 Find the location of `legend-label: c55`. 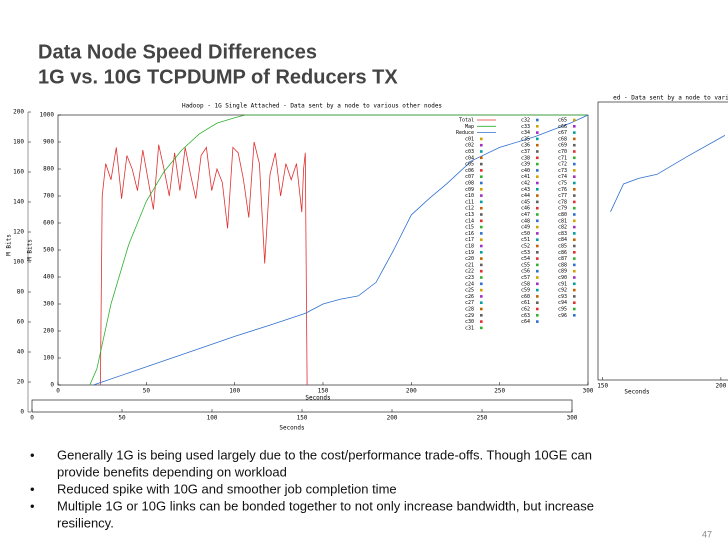

legend-label: c55 is located at coordinates (525, 265).